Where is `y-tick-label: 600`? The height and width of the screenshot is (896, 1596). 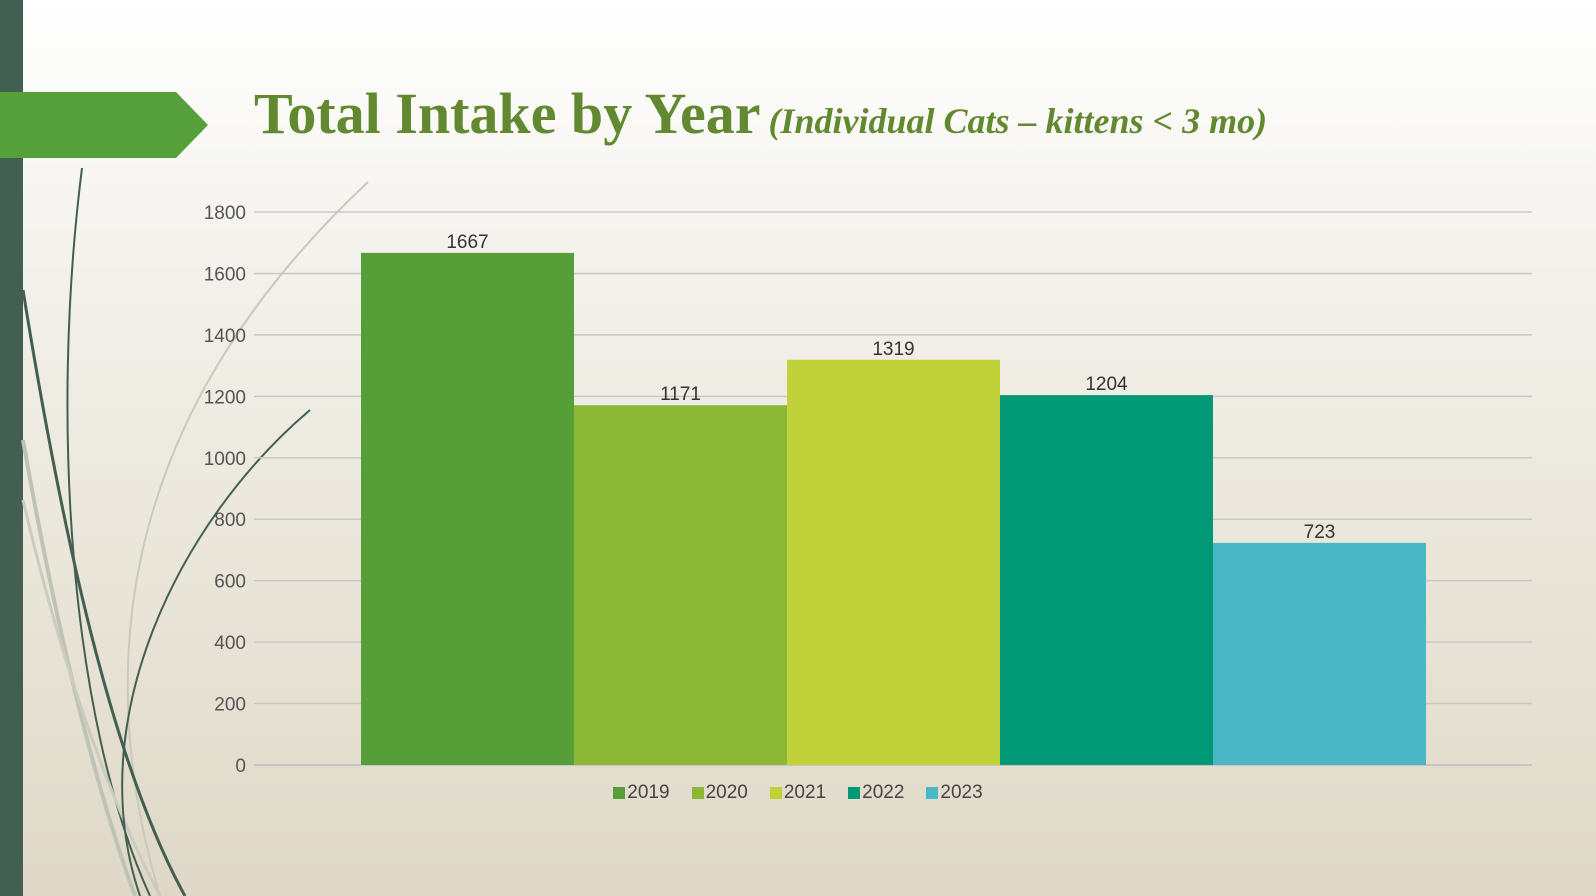
y-tick-label: 600 is located at coordinates (230, 582).